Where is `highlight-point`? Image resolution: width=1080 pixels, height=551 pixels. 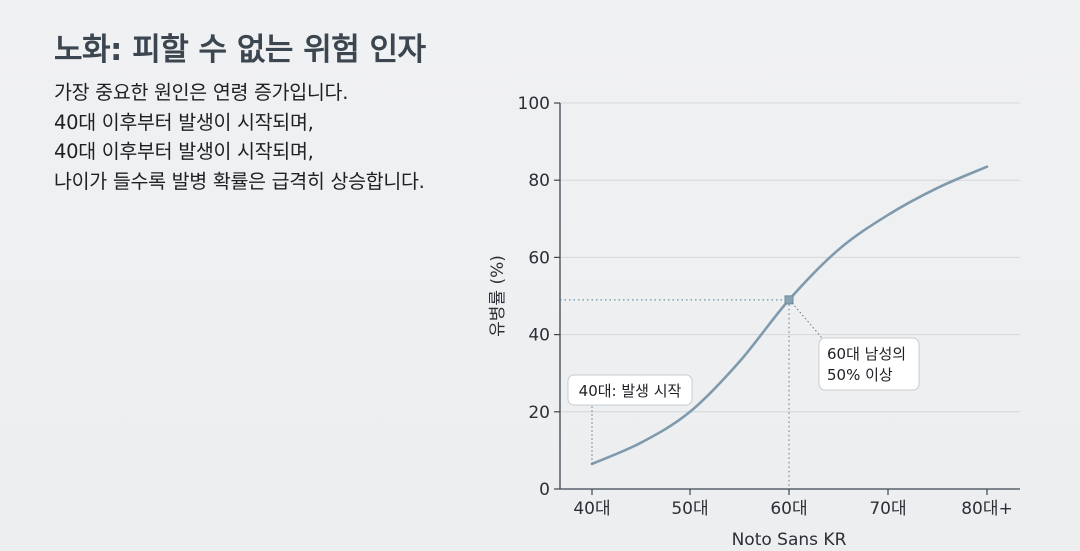 highlight-point is located at coordinates (789, 300).